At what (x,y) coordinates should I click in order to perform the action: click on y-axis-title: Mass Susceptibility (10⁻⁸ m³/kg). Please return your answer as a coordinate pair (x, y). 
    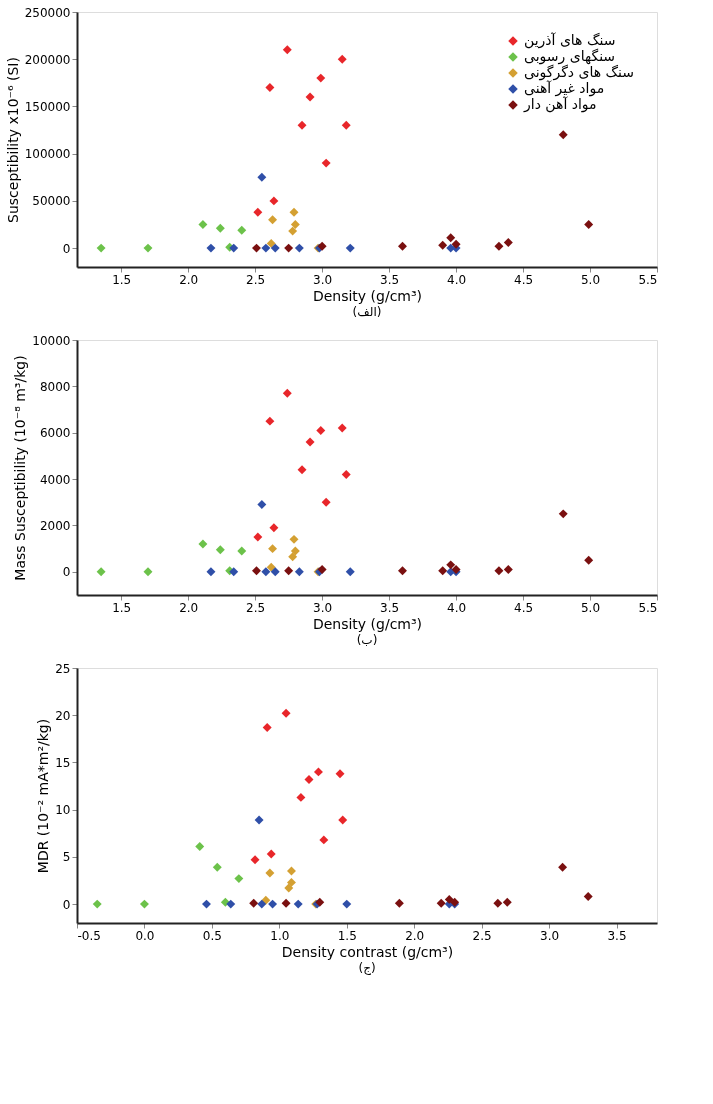
    Looking at the image, I should click on (20, 468).